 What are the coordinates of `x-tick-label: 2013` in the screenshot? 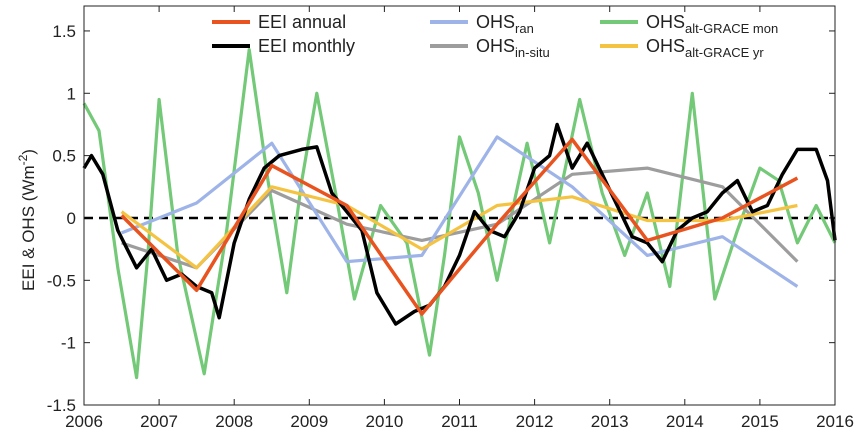 It's located at (610, 421).